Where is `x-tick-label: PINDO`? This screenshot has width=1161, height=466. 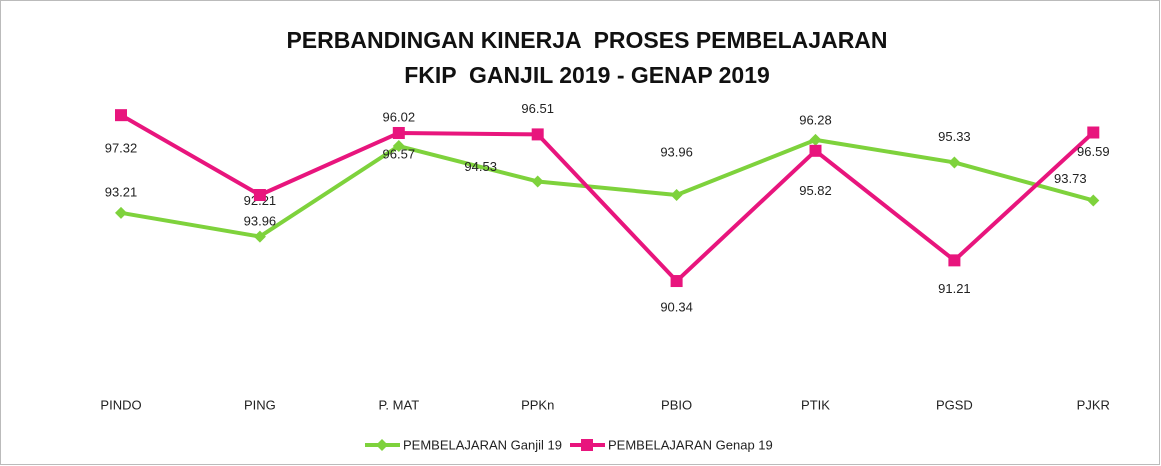 x-tick-label: PINDO is located at coordinates (120, 404).